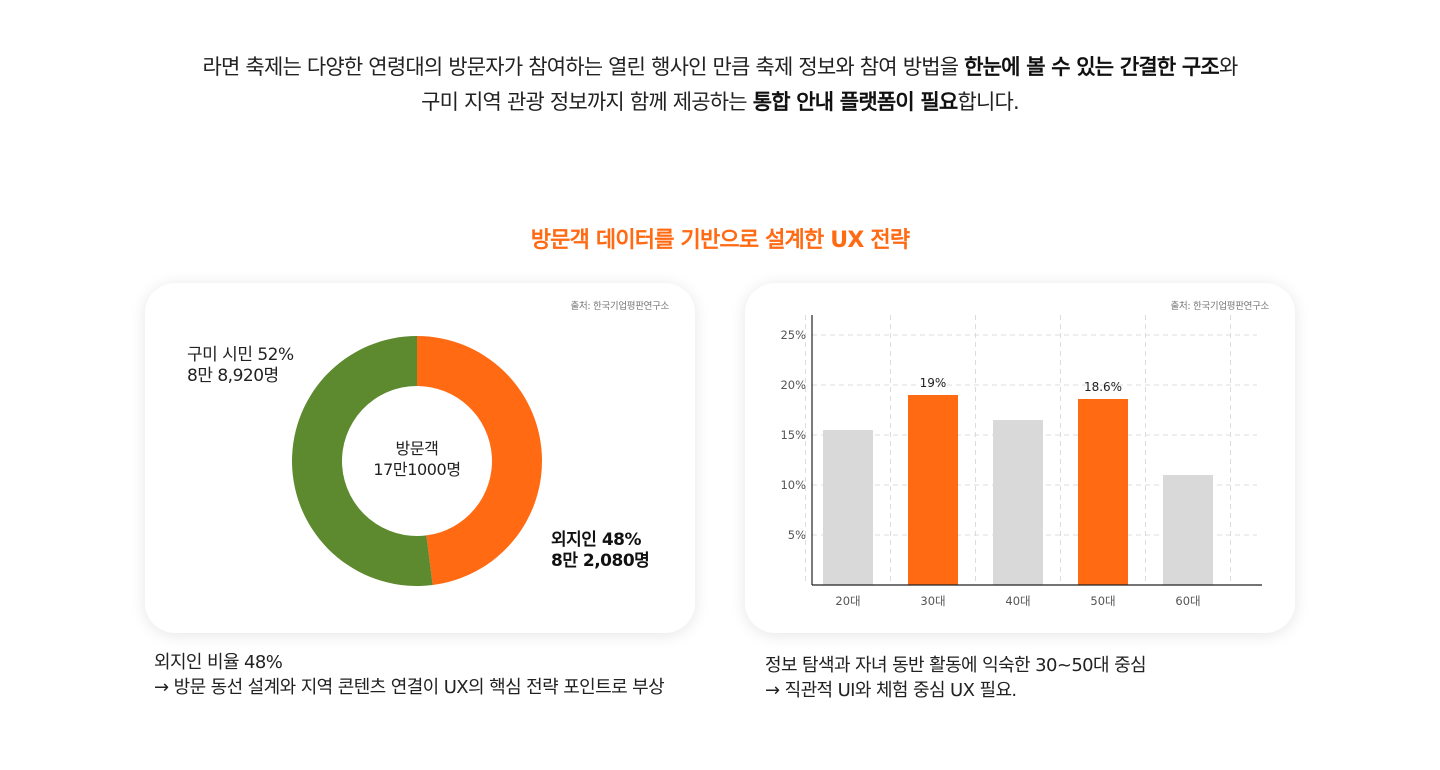 Image resolution: width=1440 pixels, height=770 pixels. Describe the element at coordinates (1103, 387) in the screenshot. I see `bar-data-label: 18.6%` at that location.